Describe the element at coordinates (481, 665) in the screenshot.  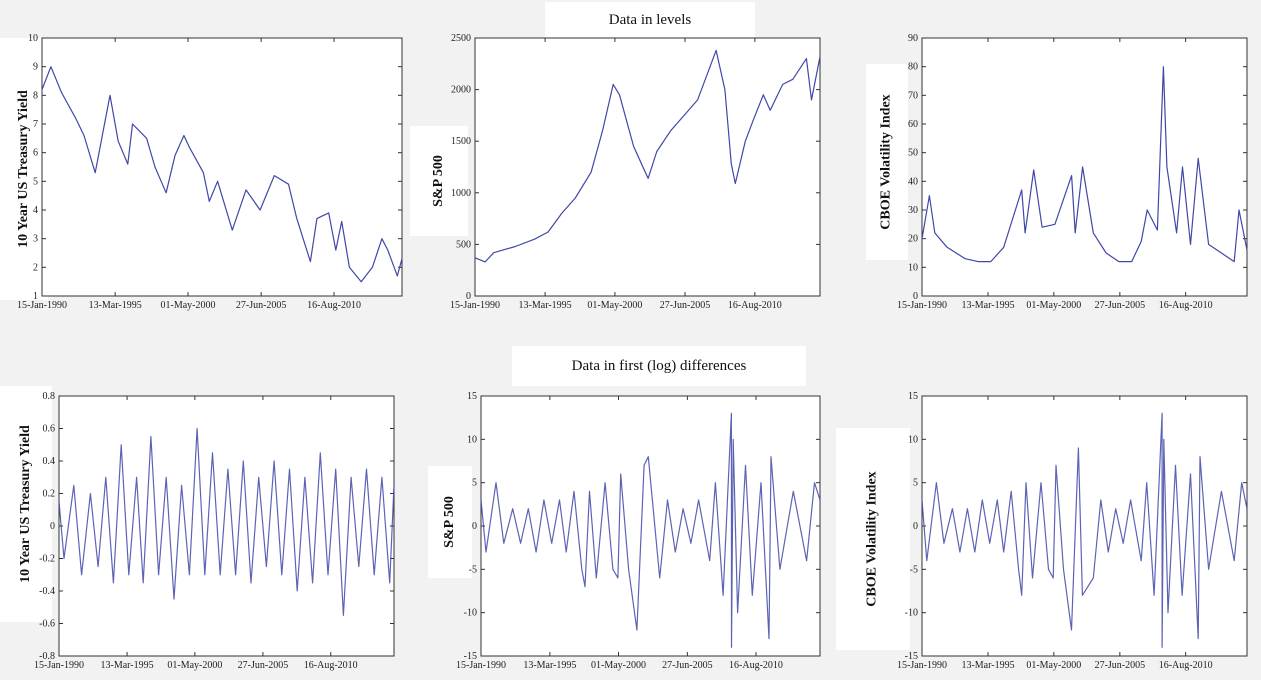
I see `sp500-diffs-xtick-label: 15-Jan-1990` at that location.